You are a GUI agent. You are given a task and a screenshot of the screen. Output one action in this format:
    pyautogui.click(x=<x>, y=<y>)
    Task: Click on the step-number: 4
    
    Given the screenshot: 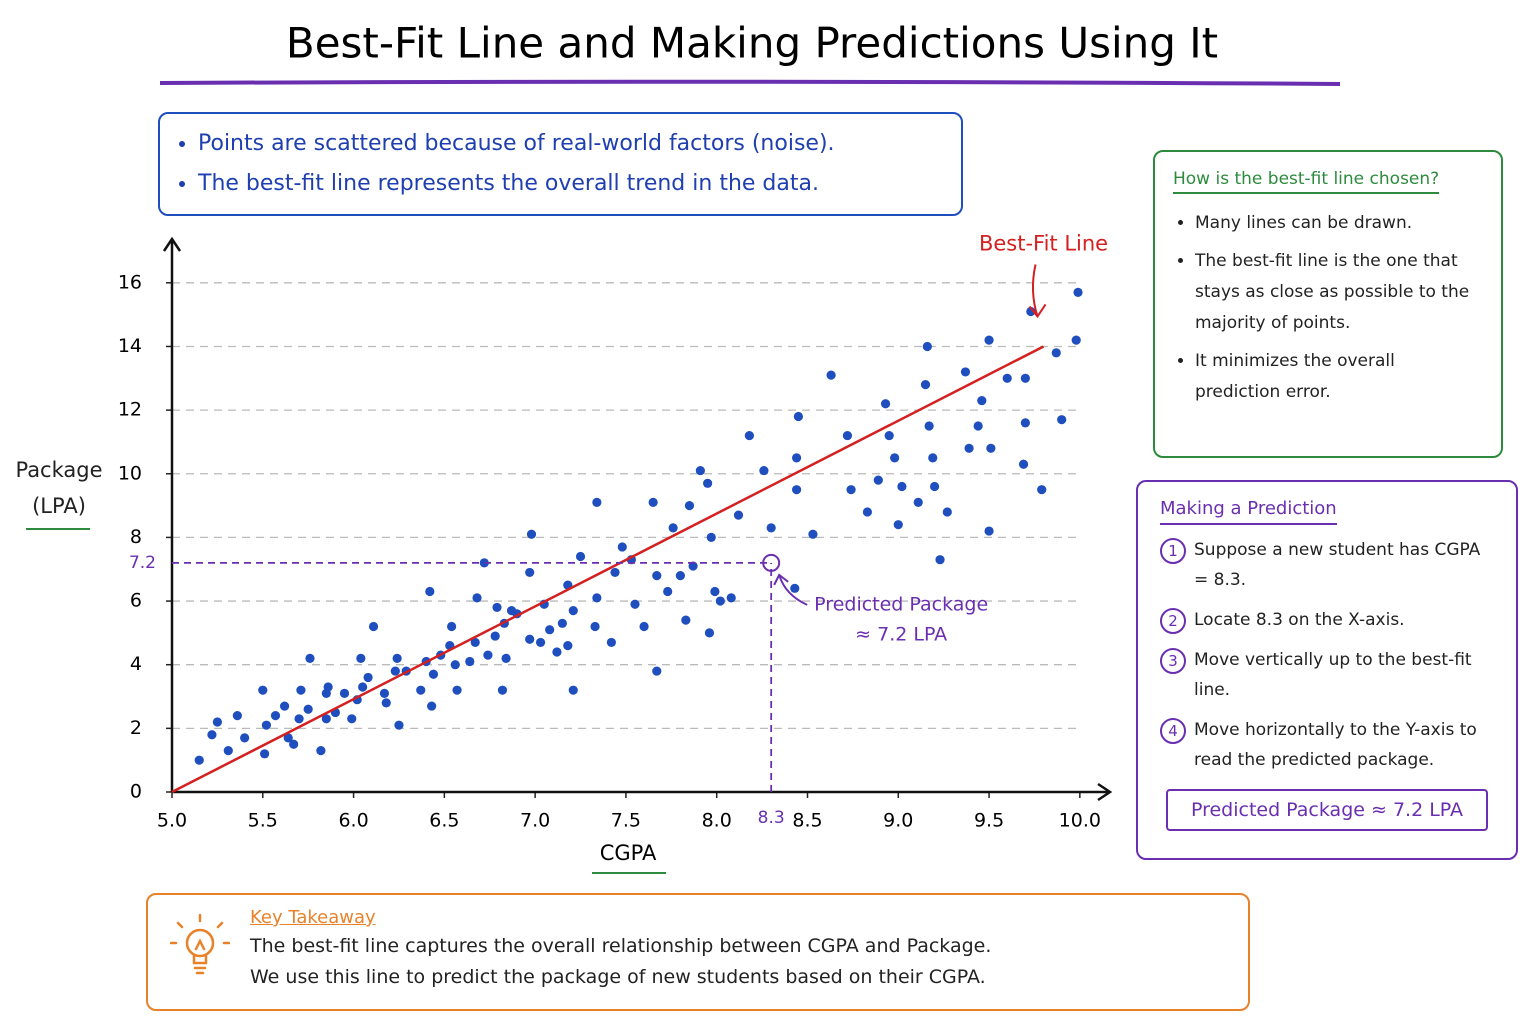 What is the action you would take?
    pyautogui.click(x=1173, y=731)
    